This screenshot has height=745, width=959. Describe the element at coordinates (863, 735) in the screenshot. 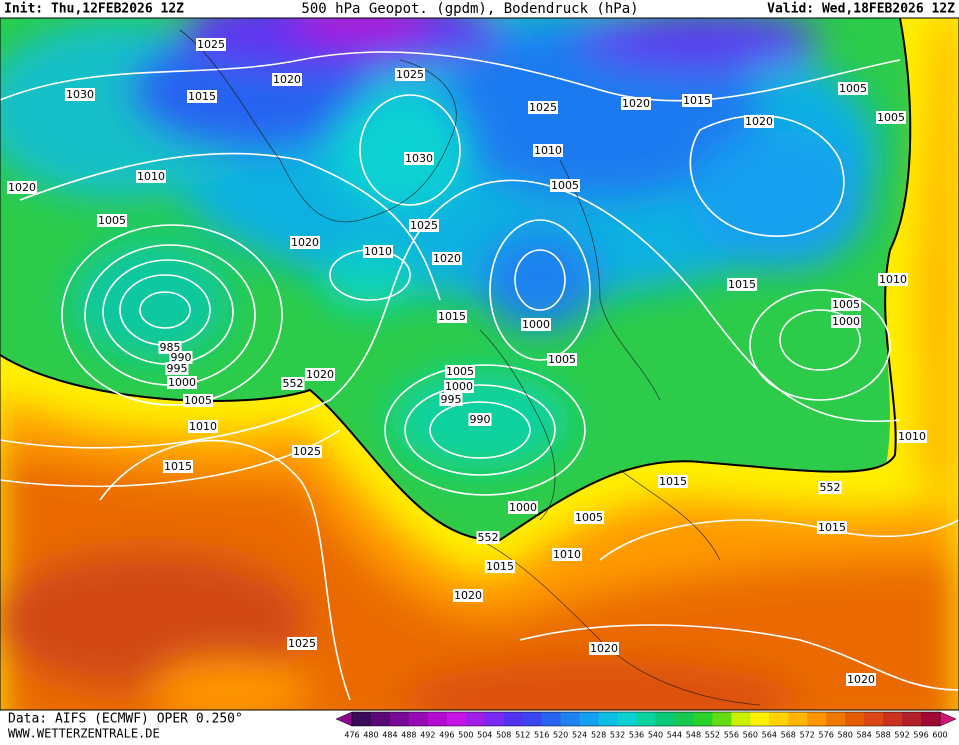

I see `colorbar-label: 584` at that location.